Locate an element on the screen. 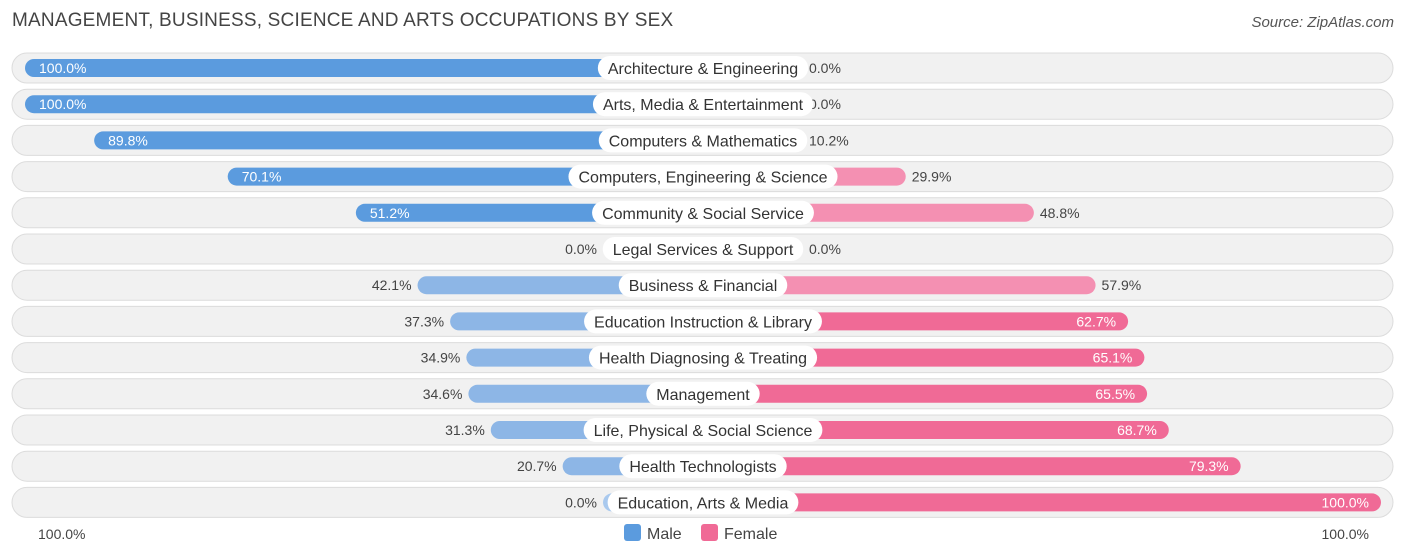 This screenshot has height=559, width=1406. category-label: Education Instruction & Library is located at coordinates (703, 322).